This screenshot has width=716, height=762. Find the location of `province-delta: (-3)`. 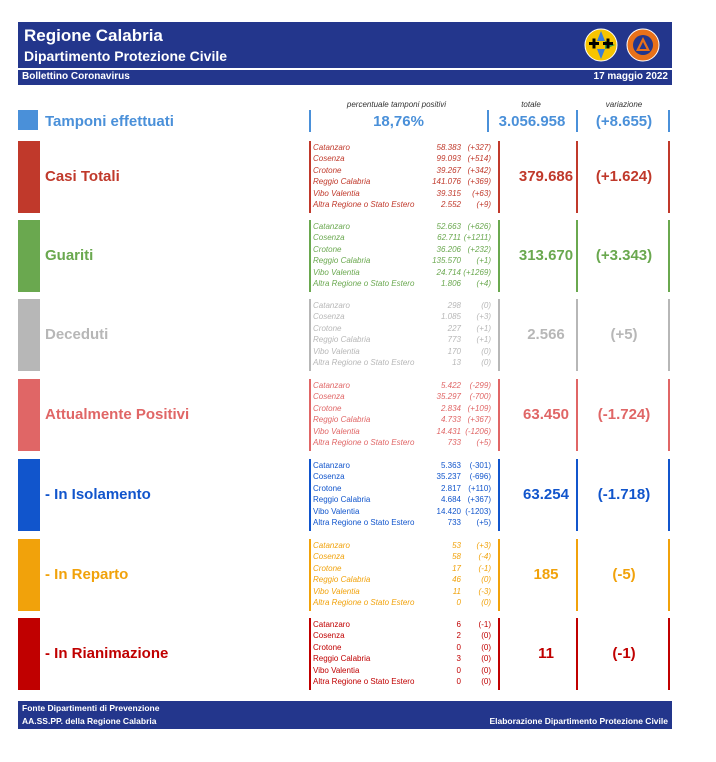

province-delta: (-3) is located at coordinates (484, 591).